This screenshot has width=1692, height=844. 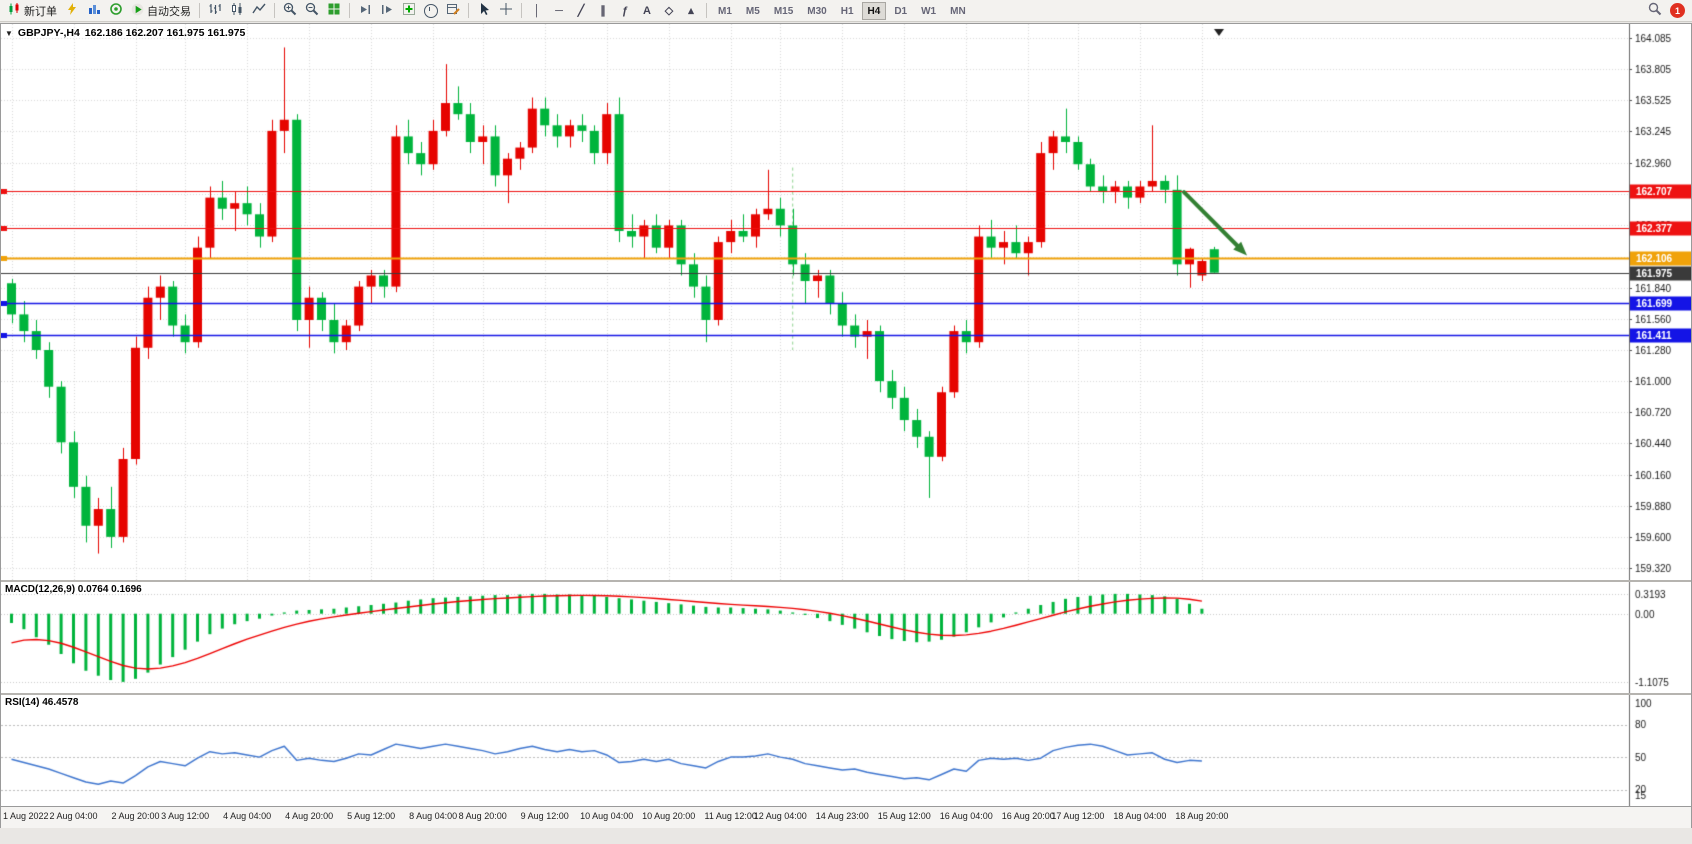 What do you see at coordinates (73, 589) in the screenshot?
I see `macd-label: MACD(12,26,9) 0.0764 0.1696` at bounding box center [73, 589].